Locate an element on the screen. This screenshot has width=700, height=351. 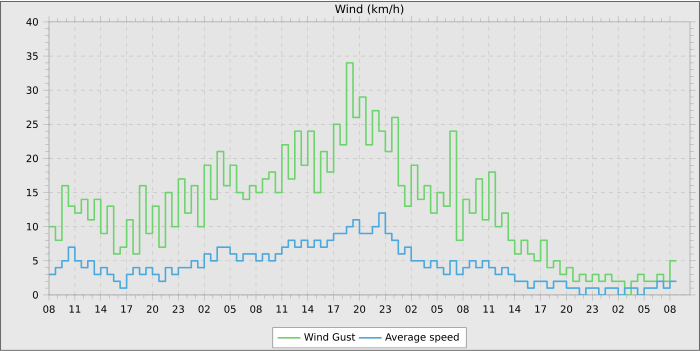
legend-label: Average speed is located at coordinates (422, 338).